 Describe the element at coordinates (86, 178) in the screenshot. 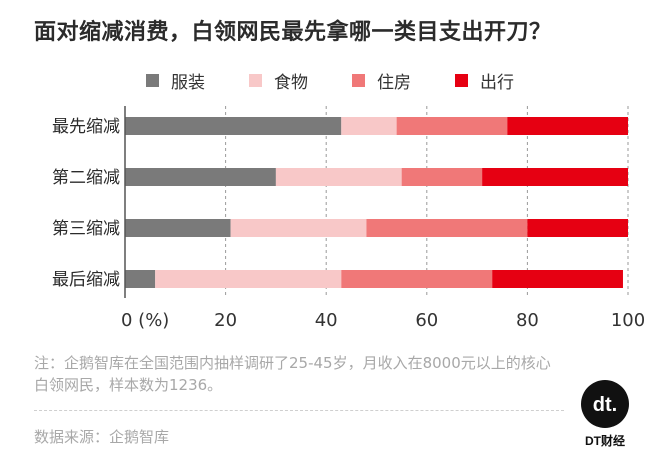

I see `category-label: 第二缩减` at that location.